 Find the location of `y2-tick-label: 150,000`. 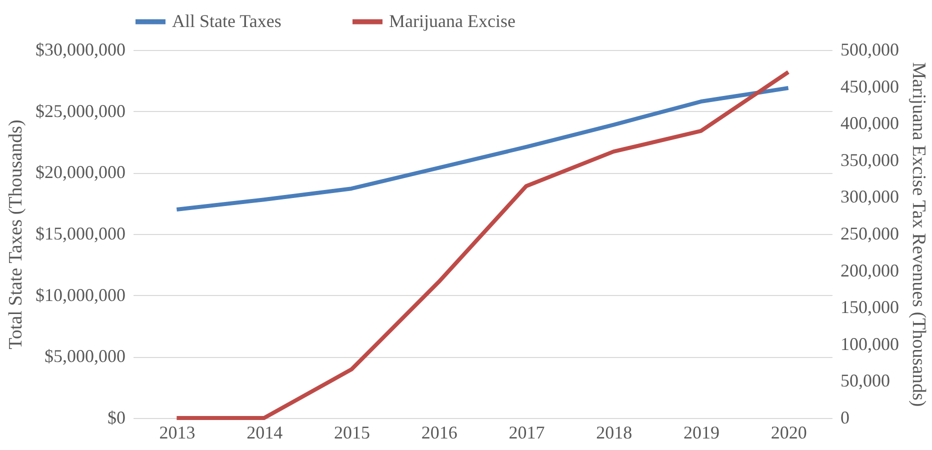

y2-tick-label: 150,000 is located at coordinates (869, 307).